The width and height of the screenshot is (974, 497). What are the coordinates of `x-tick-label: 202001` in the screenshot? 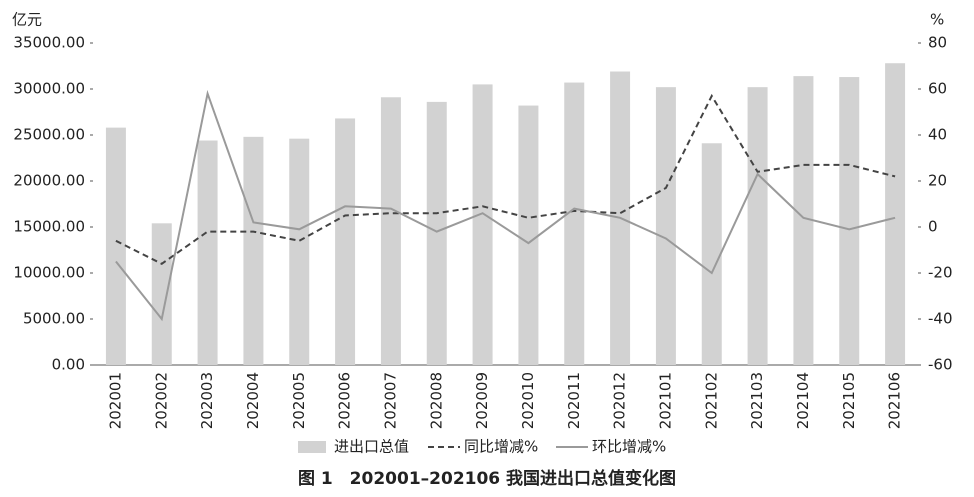 It's located at (115, 400).